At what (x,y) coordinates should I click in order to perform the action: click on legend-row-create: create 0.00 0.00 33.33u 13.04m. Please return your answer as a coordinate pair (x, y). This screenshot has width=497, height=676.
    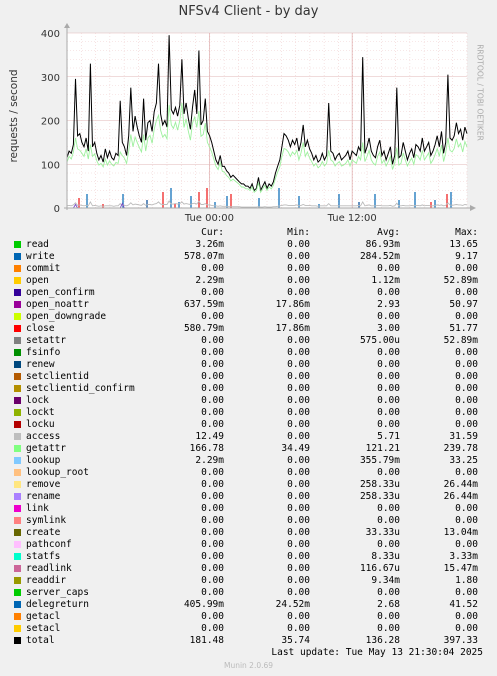
    Looking at the image, I should click on (248, 533).